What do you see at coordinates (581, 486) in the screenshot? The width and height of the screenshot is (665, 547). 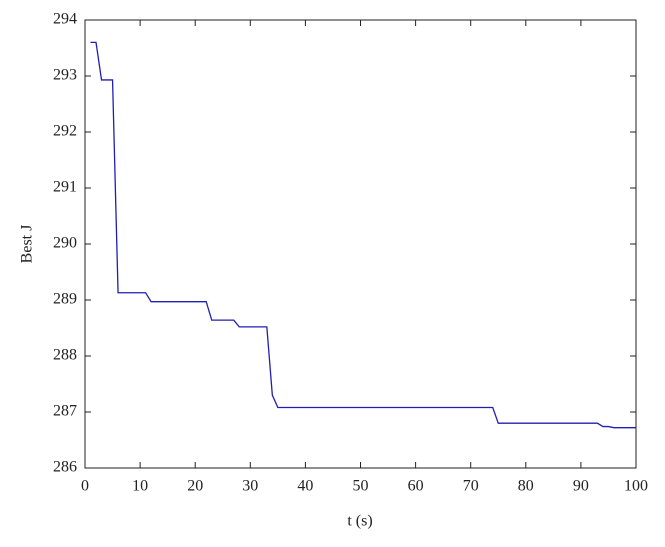 I see `x-tick-label: 90` at bounding box center [581, 486].